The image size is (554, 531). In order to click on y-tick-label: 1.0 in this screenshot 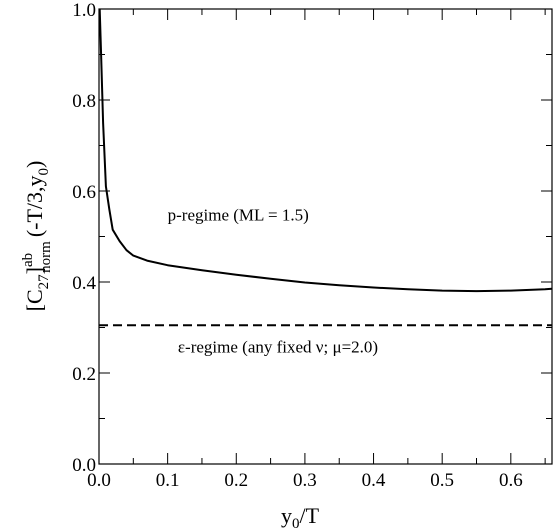, I will do `click(84, 10)`.